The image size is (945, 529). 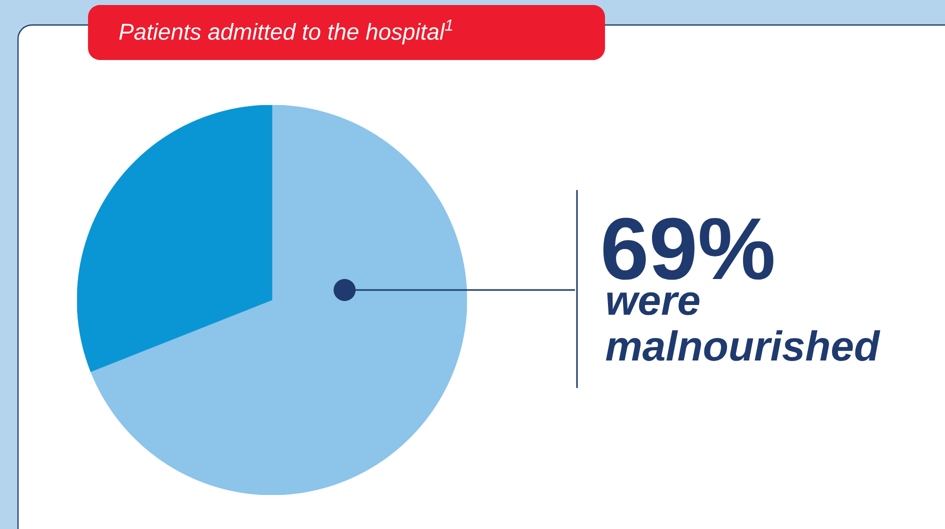 I want to click on text: were malnourished, so click(x=743, y=326).